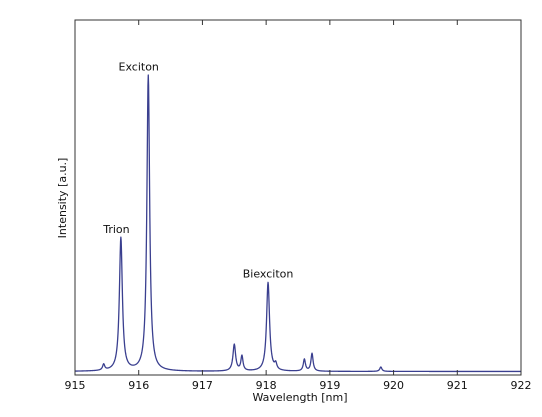 This screenshot has width=542, height=417. Describe the element at coordinates (266, 385) in the screenshot. I see `x-tick-label: 918` at that location.